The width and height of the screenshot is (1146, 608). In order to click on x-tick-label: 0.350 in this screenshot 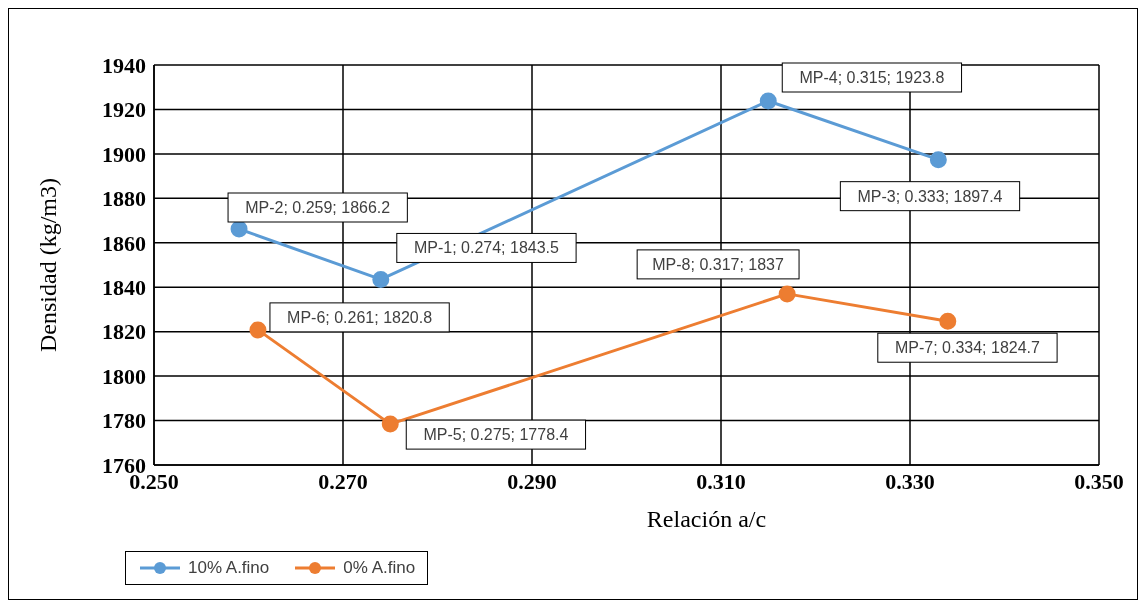, I will do `click(1099, 481)`.